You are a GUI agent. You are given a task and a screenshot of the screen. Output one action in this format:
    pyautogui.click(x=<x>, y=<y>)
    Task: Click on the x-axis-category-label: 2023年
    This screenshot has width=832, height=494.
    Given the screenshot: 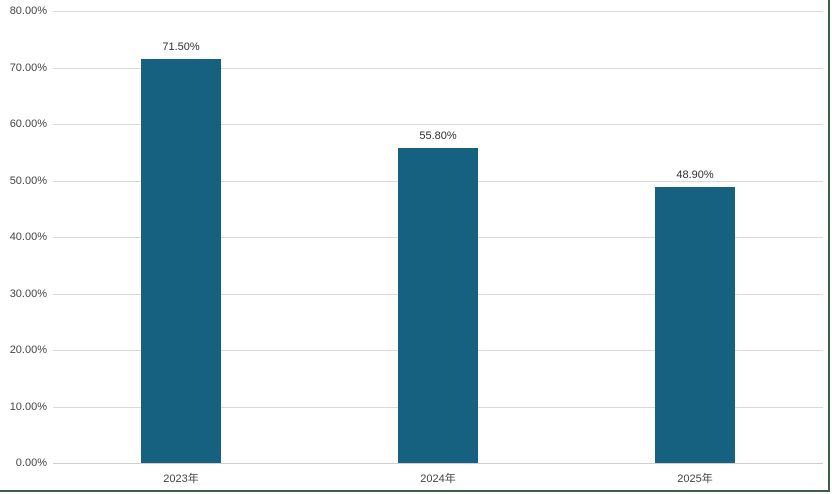 What is the action you would take?
    pyautogui.click(x=181, y=479)
    